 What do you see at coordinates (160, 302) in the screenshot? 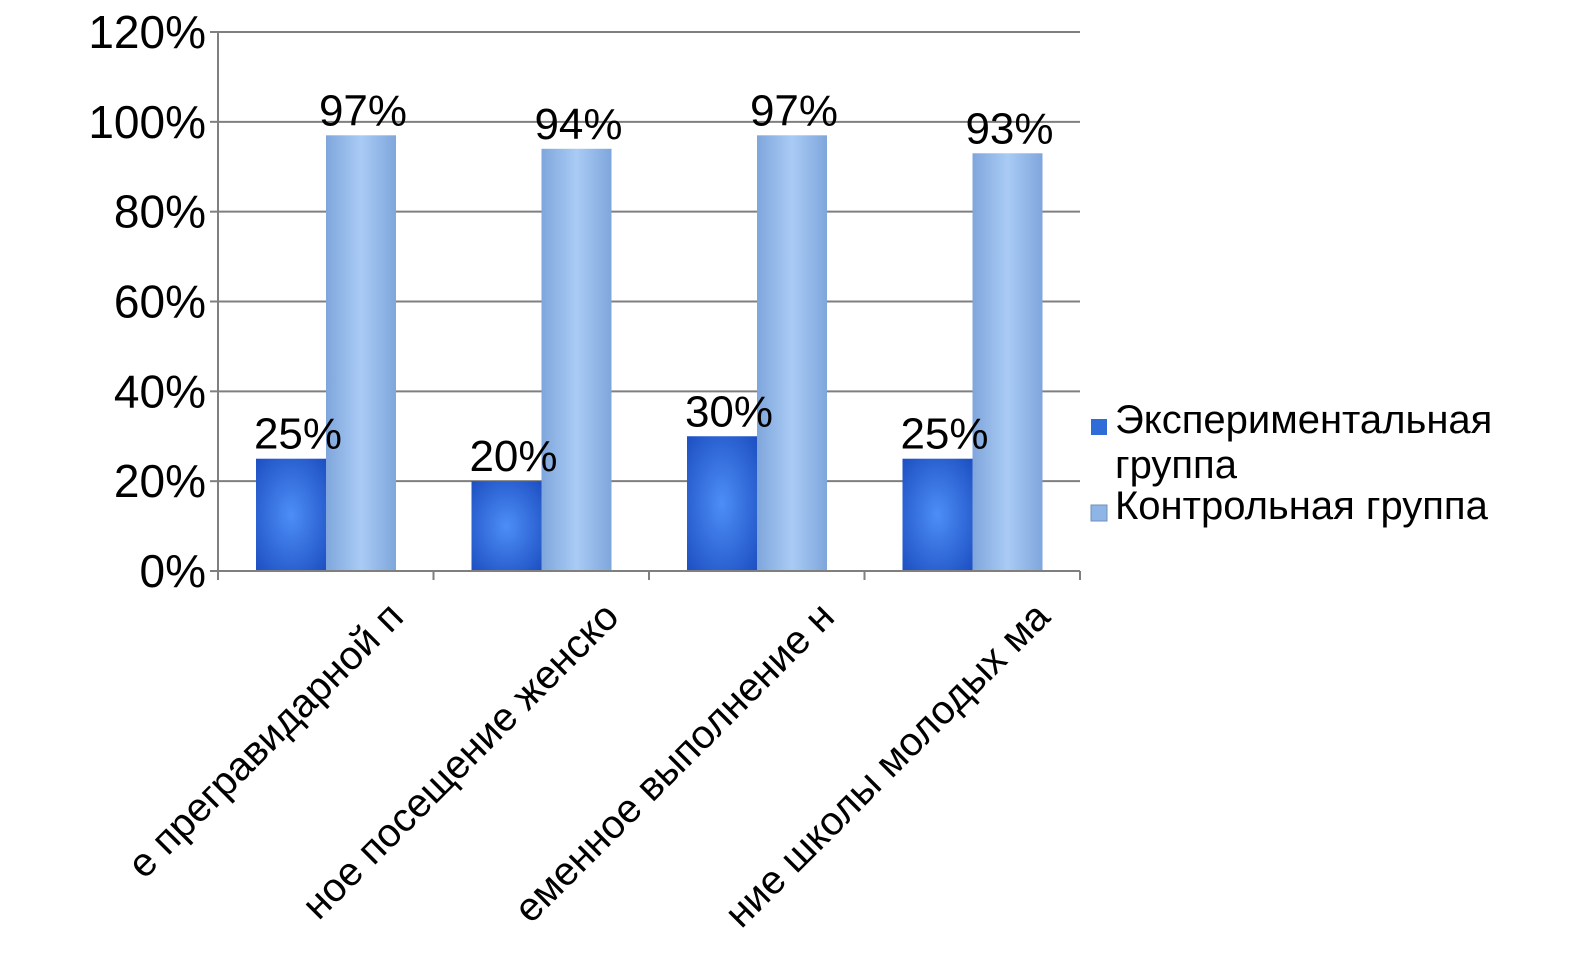
I see `y-tick-label: 60%` at bounding box center [160, 302].